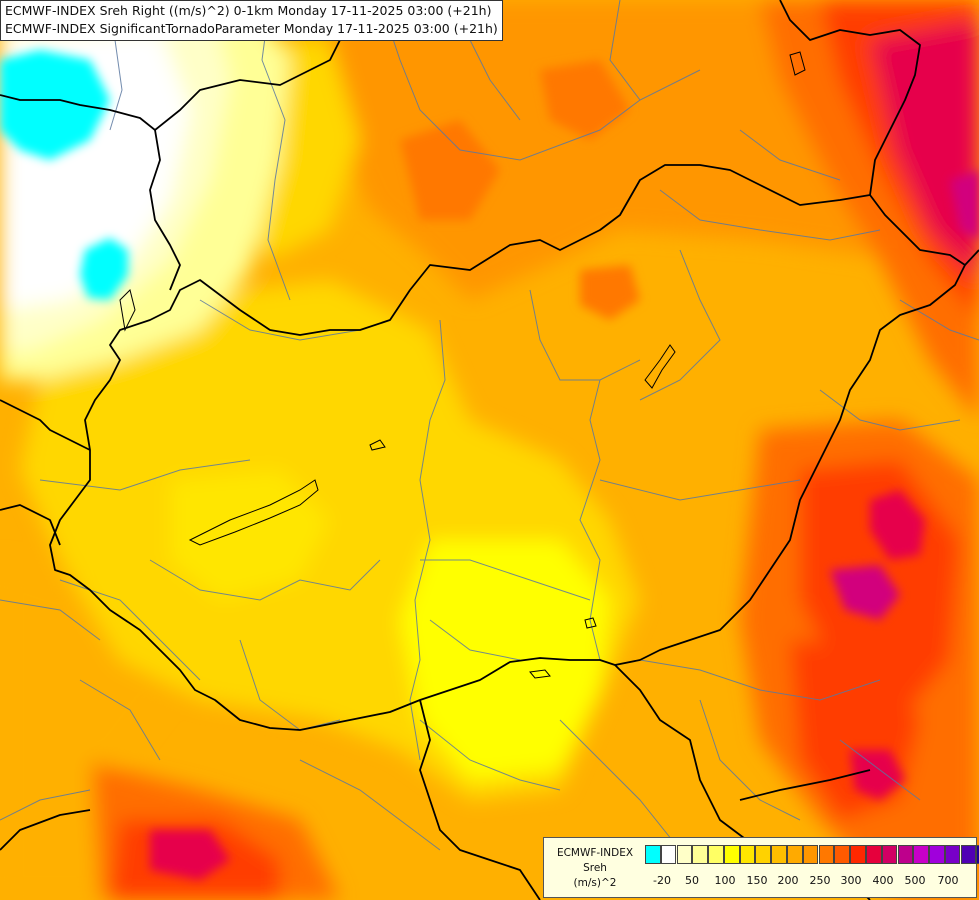  What do you see at coordinates (725, 880) in the screenshot?
I see `legend-tick-label: 100` at bounding box center [725, 880].